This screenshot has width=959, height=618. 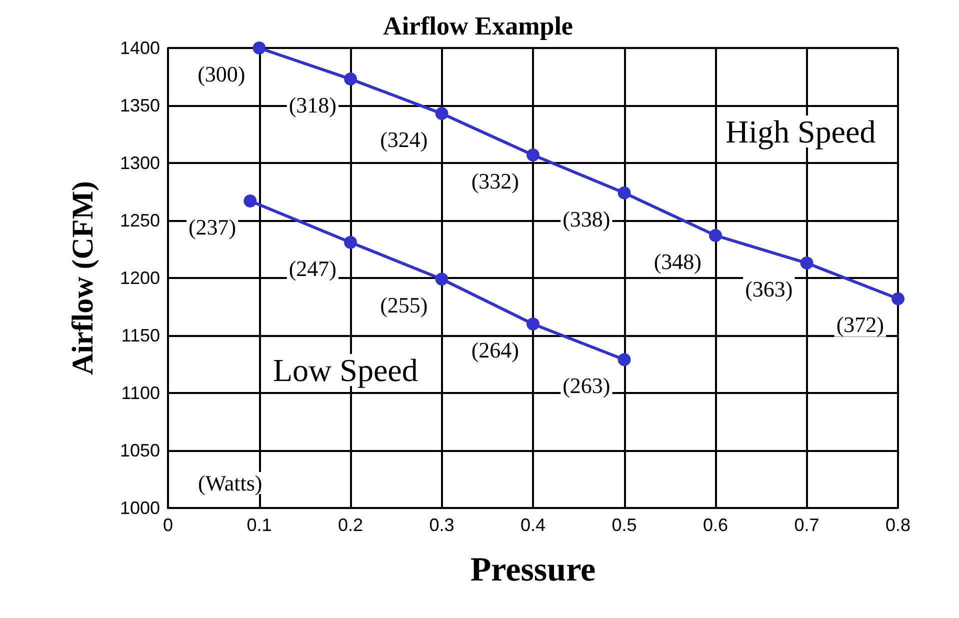 What do you see at coordinates (807, 525) in the screenshot?
I see `x-tick-label: 0.7` at bounding box center [807, 525].